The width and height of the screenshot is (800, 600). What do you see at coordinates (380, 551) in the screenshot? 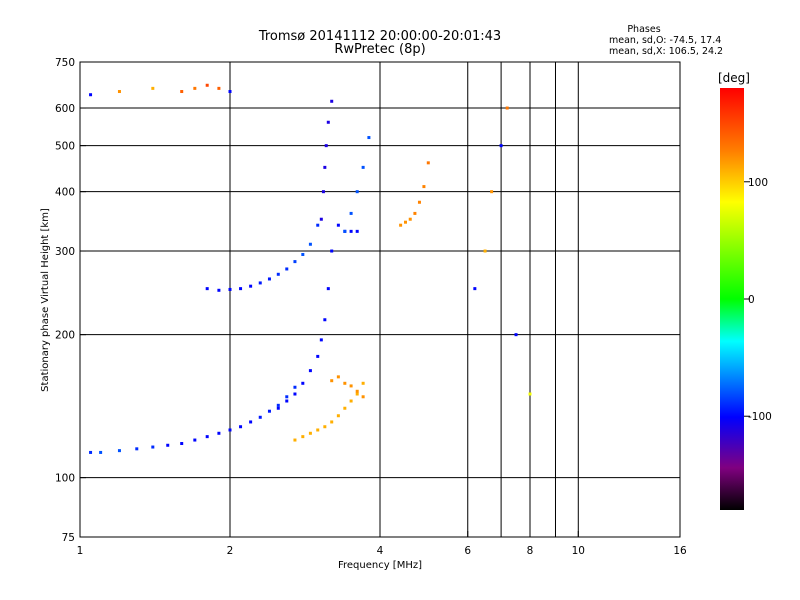
I see `x-tick-label: 4` at bounding box center [380, 551].